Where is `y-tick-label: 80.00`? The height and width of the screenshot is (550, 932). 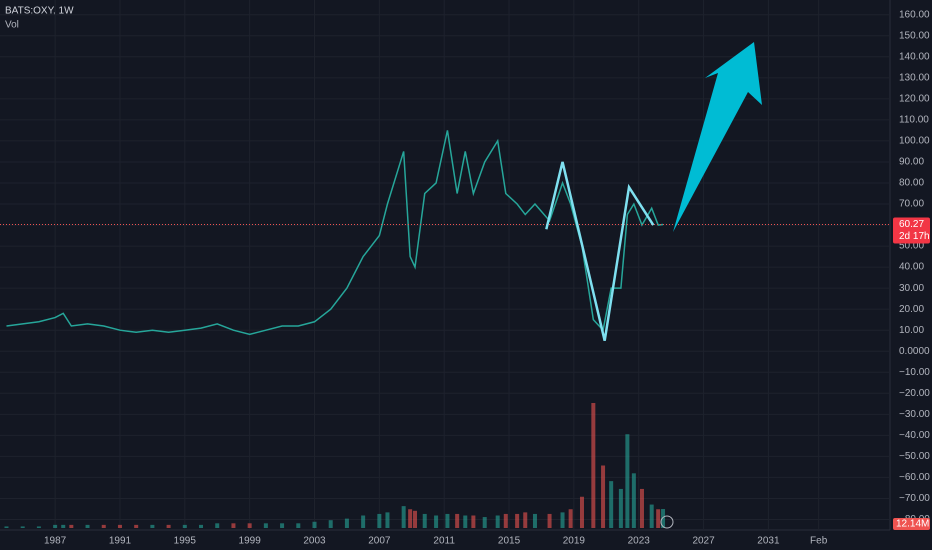 y-tick-label: 80.00 is located at coordinates (911, 183).